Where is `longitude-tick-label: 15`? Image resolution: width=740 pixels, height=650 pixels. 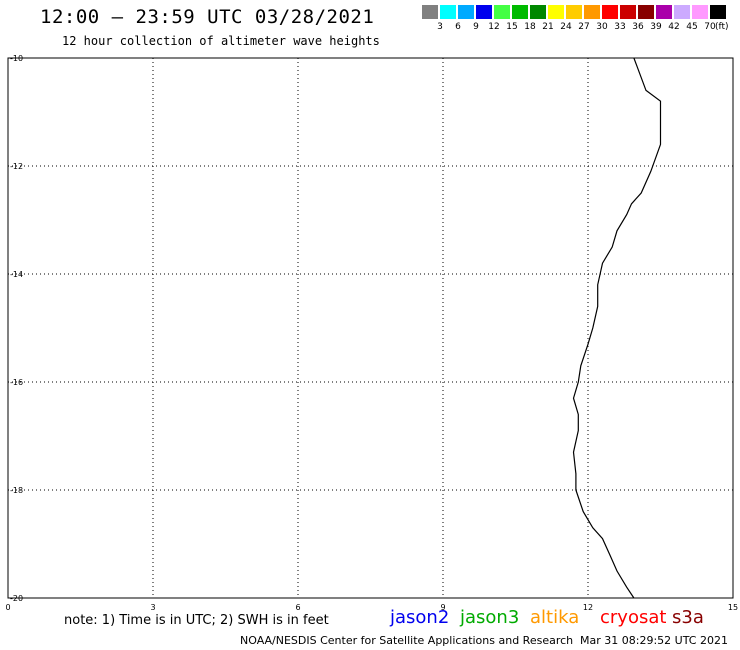
longitude-tick-label: 15 is located at coordinates (733, 607).